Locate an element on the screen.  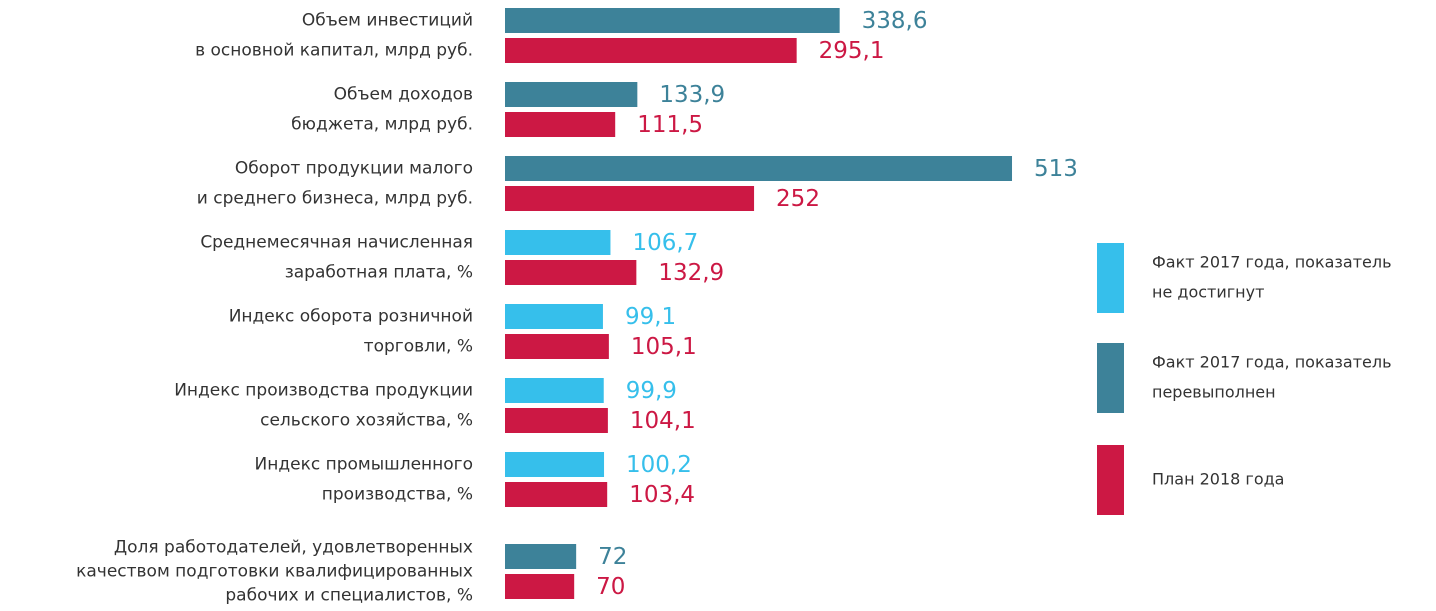
value-label: 106,7 is located at coordinates (665, 243).